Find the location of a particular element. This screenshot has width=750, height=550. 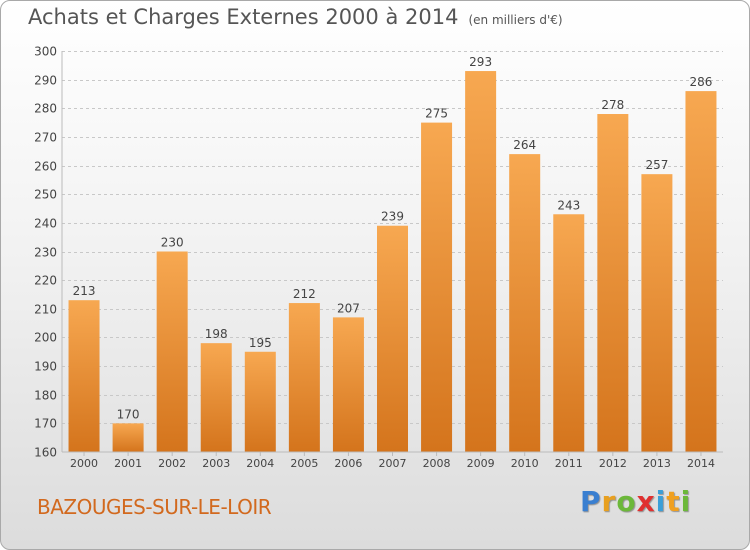

bar-value-label: 207 is located at coordinates (348, 308).